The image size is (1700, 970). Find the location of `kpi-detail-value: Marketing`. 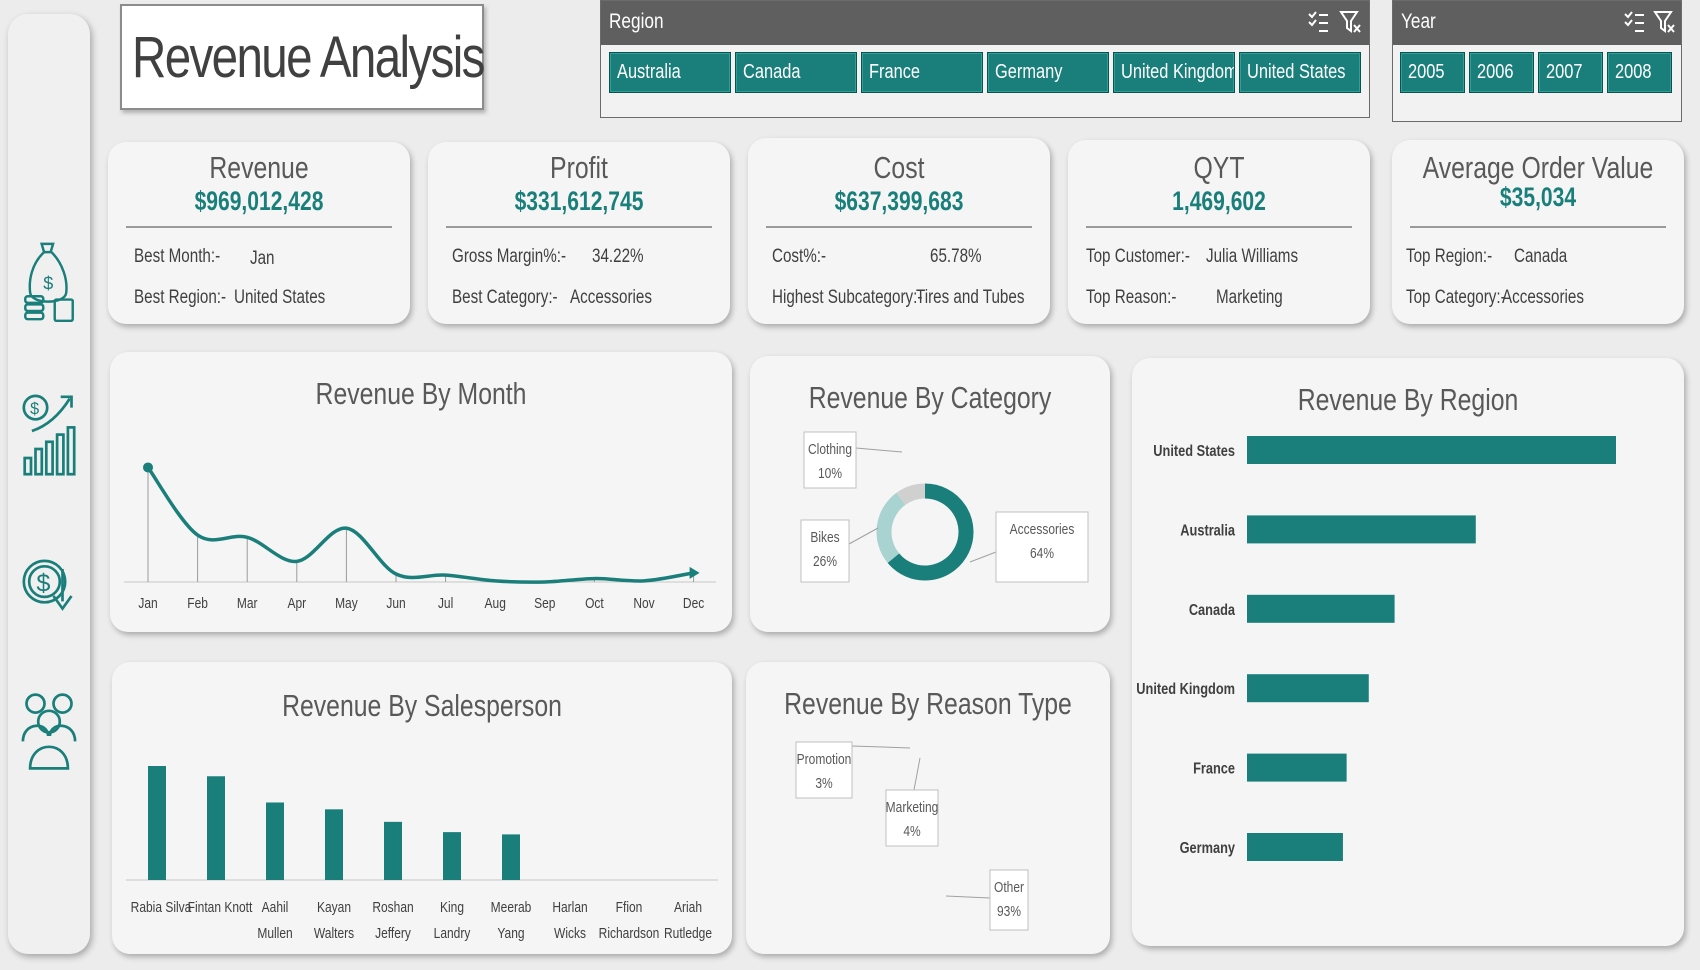

kpi-detail-value: Marketing is located at coordinates (1249, 297).